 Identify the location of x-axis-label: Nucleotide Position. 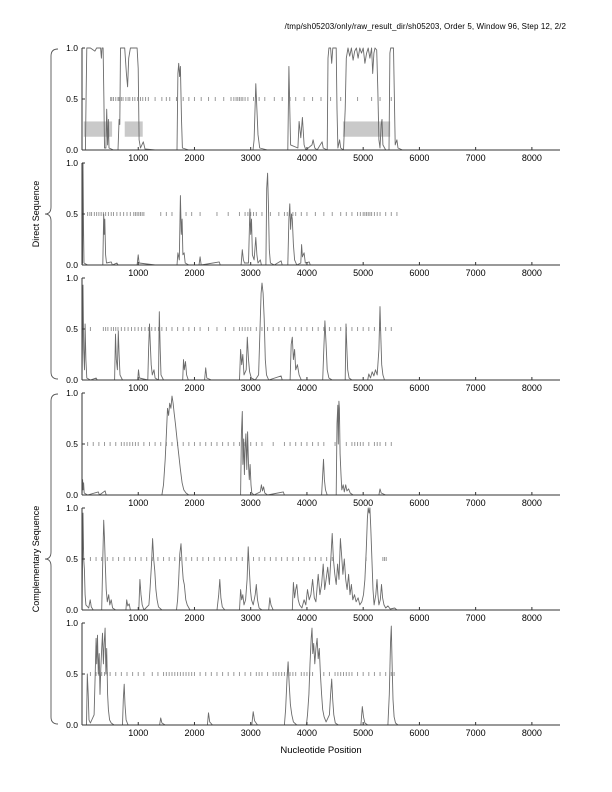
(321, 750).